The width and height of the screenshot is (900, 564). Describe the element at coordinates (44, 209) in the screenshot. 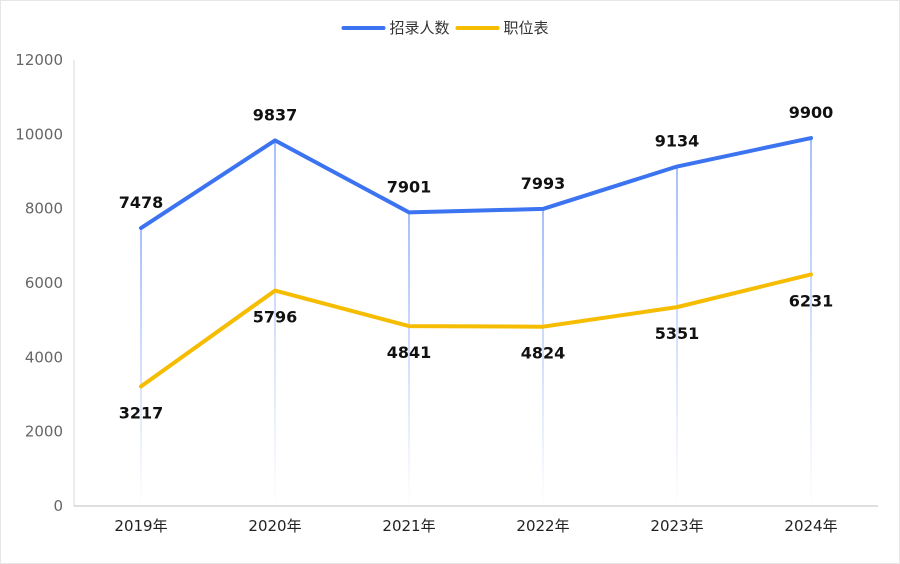

I see `y-tick-label: 8000` at that location.